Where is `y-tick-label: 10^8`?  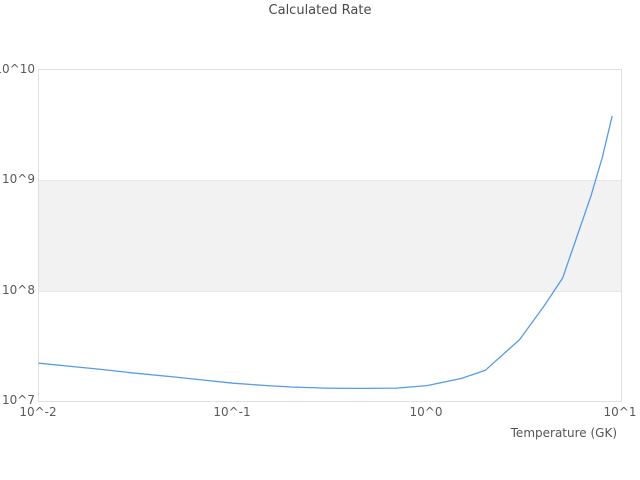 y-tick-label: 10^8 is located at coordinates (18, 289).